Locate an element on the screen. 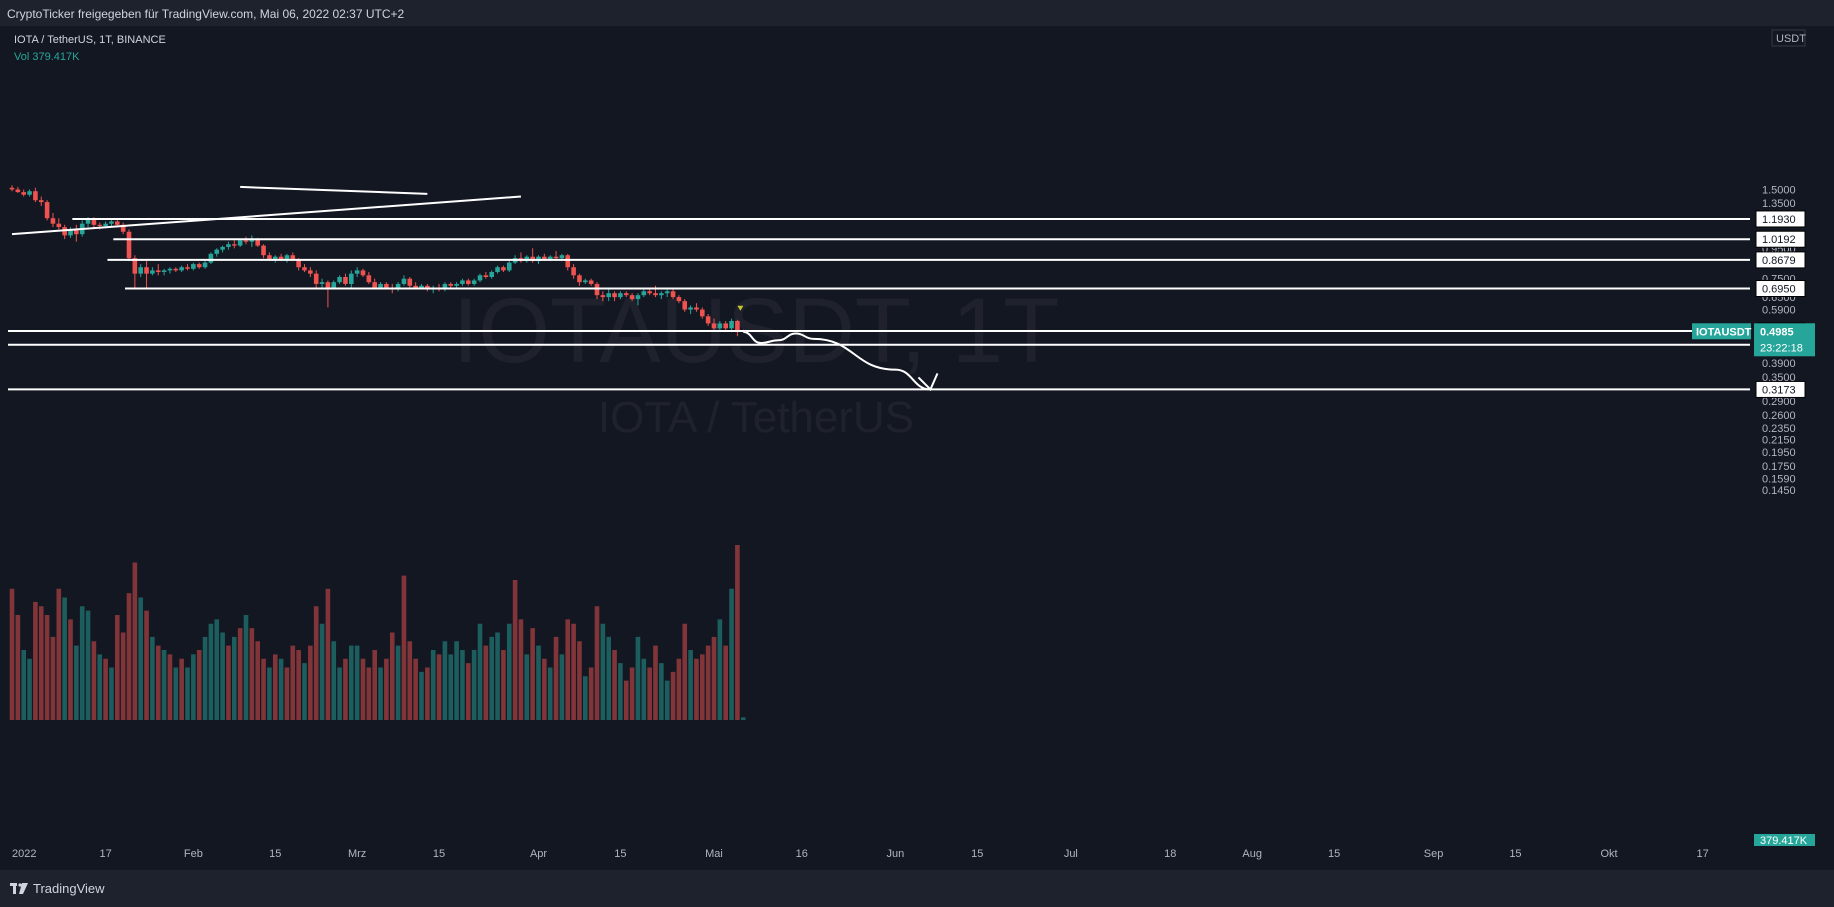  price-tick-label: 0.1950 is located at coordinates (1779, 453).